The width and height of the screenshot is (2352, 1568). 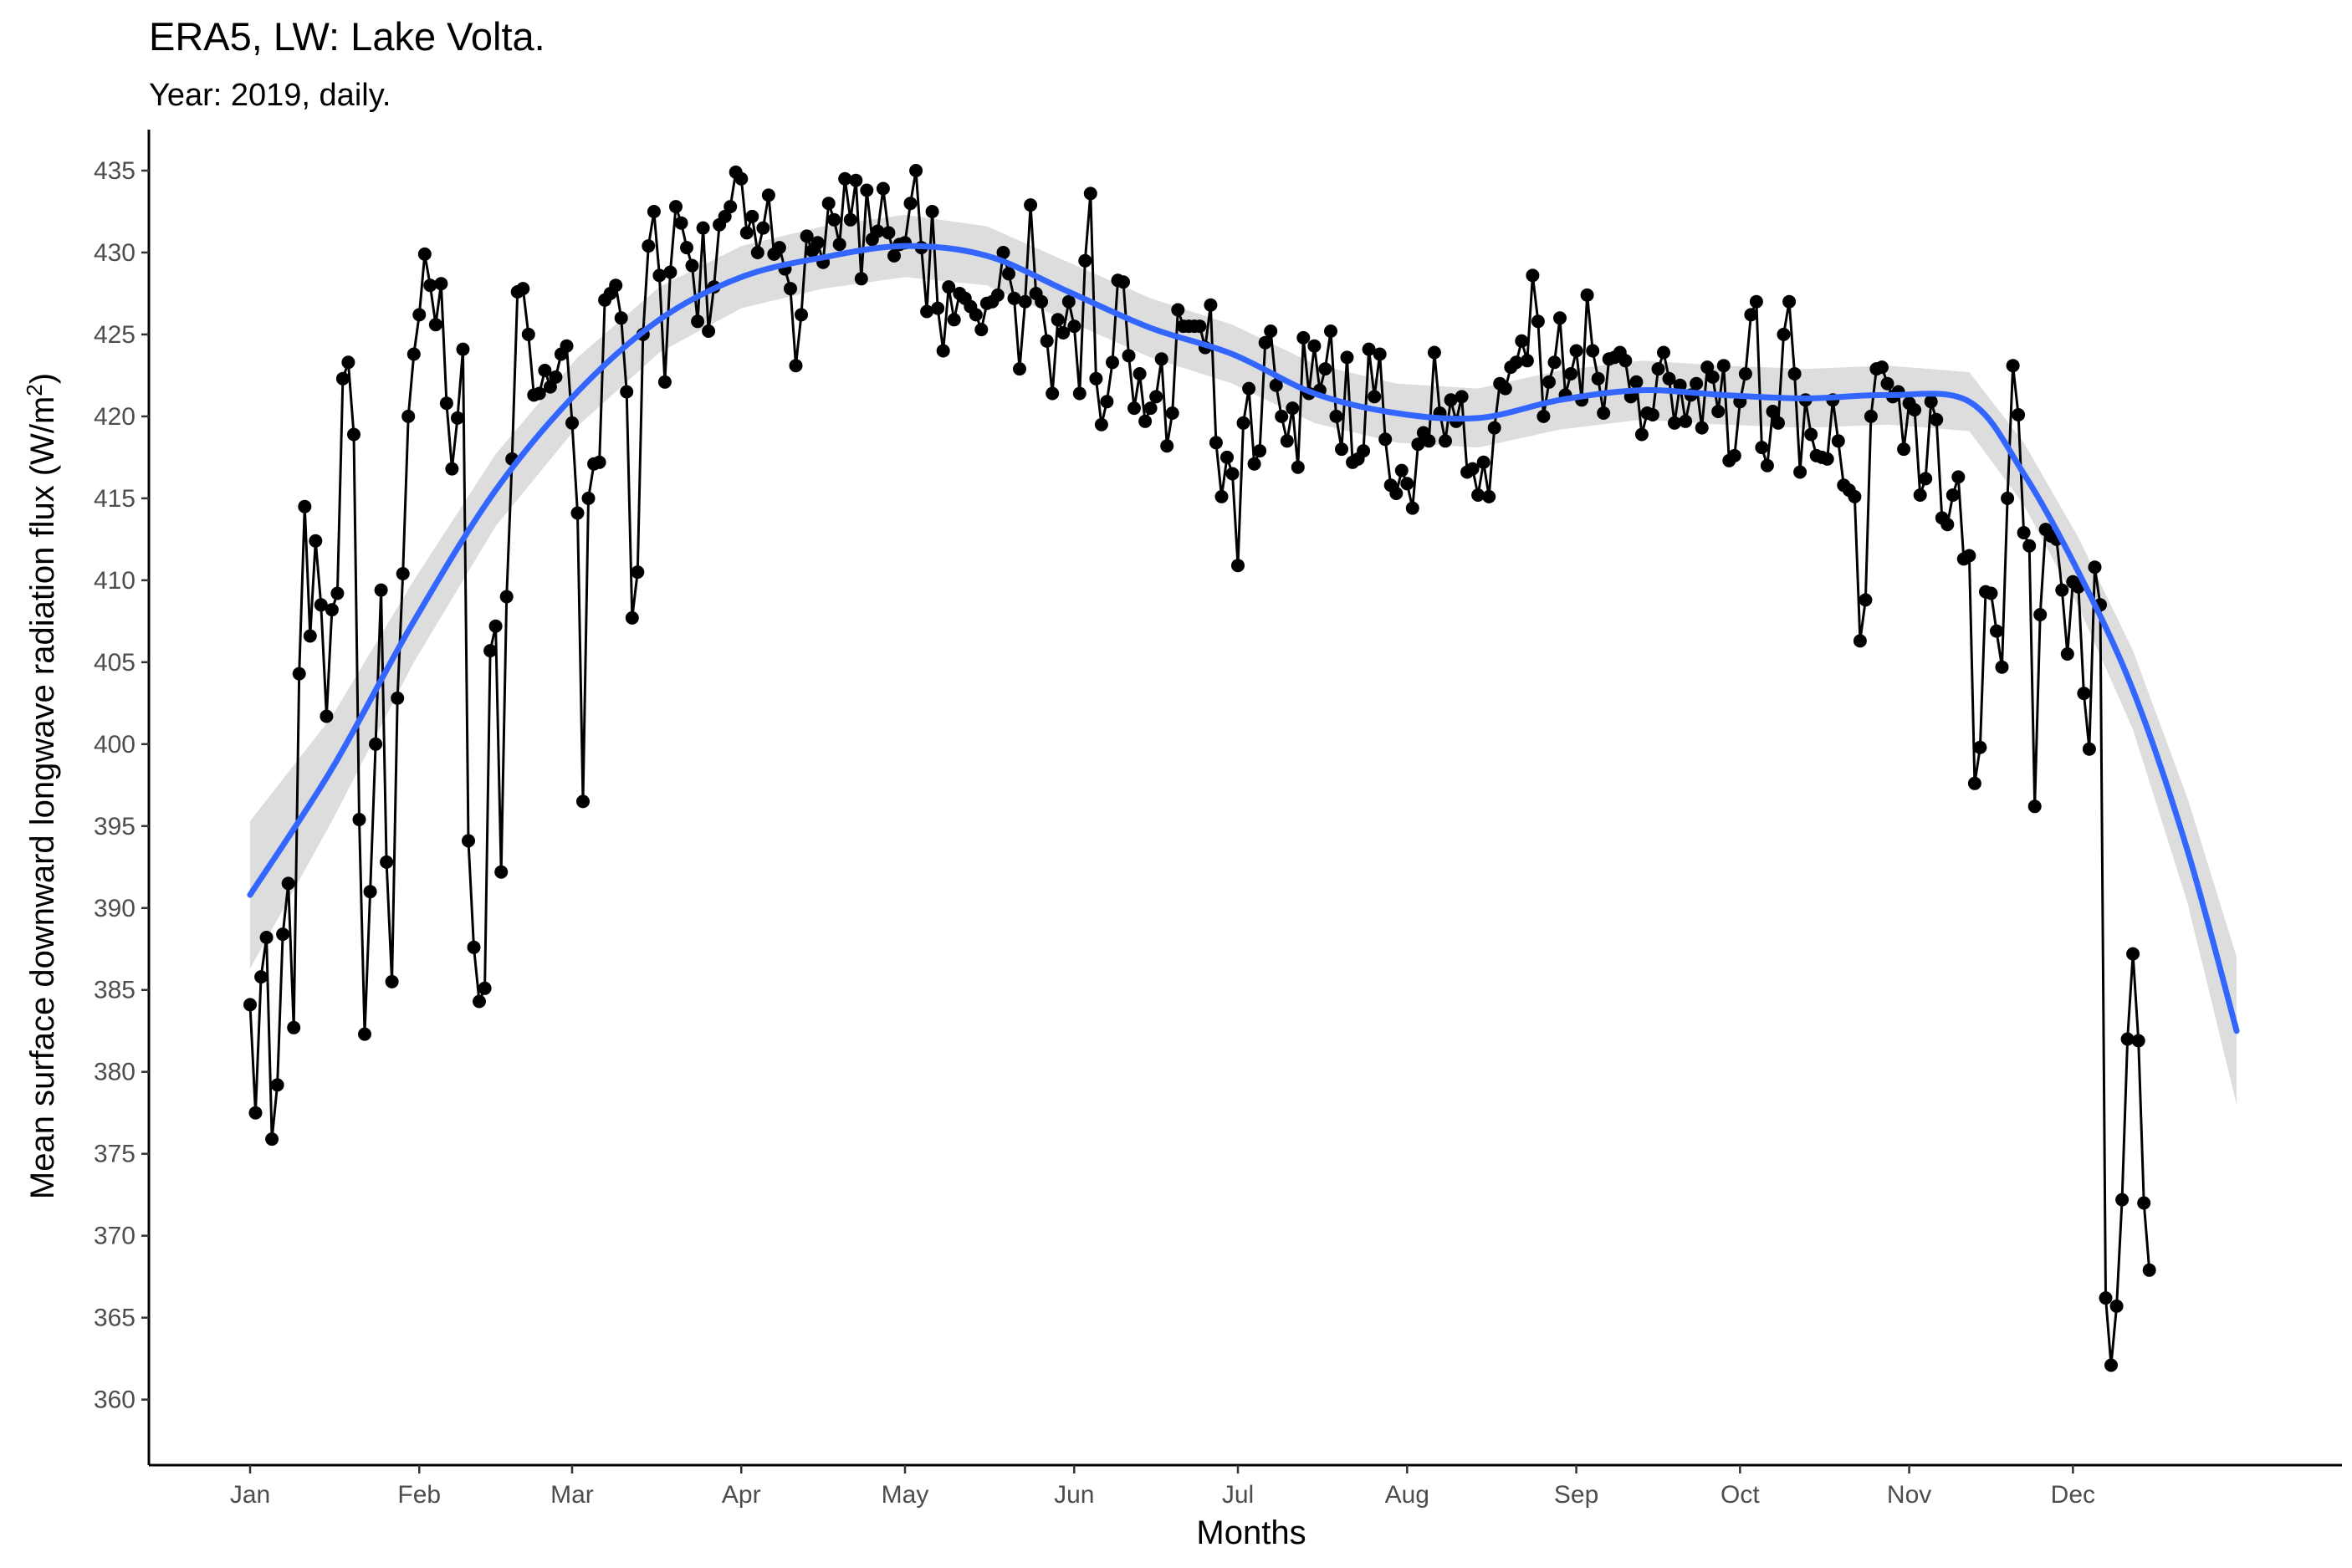 What do you see at coordinates (114, 744) in the screenshot?
I see `y-tick-label: 400` at bounding box center [114, 744].